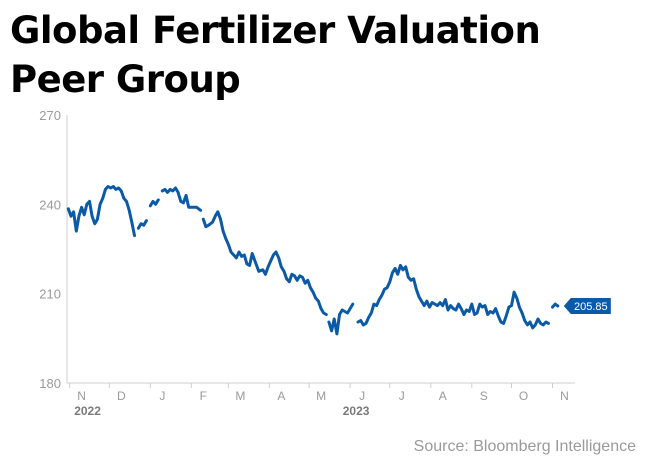  Describe the element at coordinates (275, 30) in the screenshot. I see `chart-title-line-1: Global Fertilizer Valuation` at that location.